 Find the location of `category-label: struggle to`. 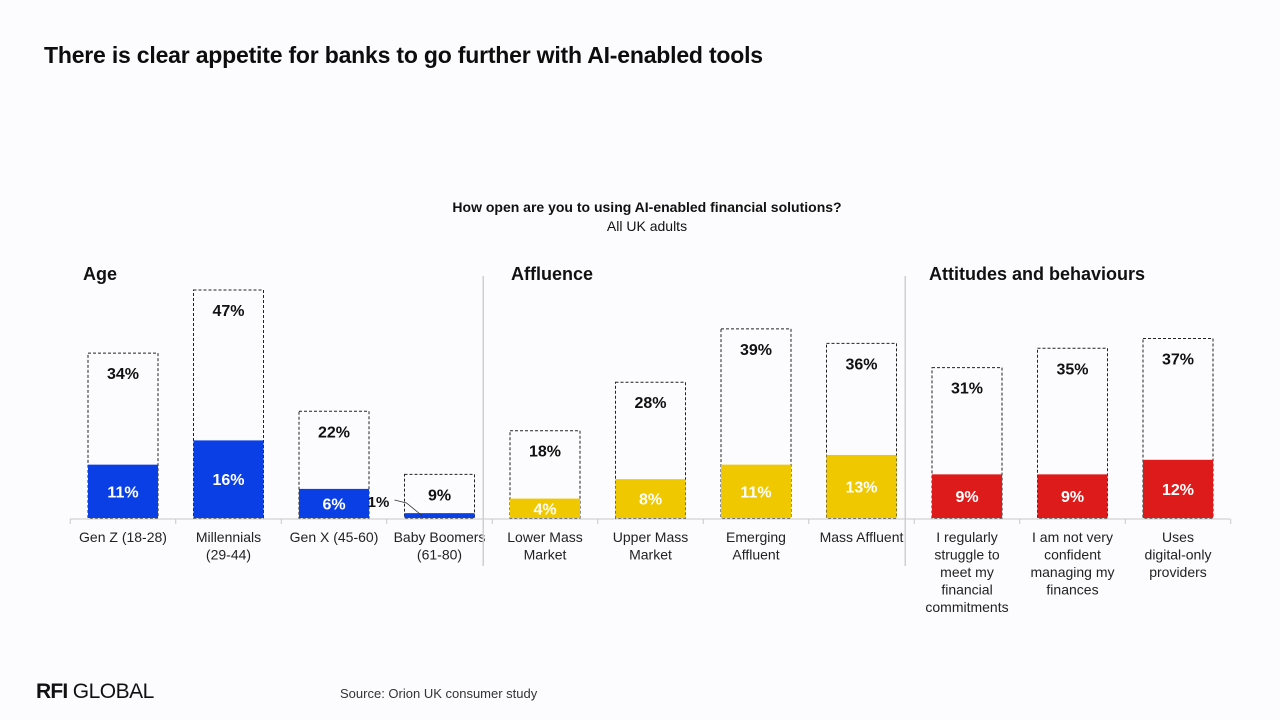

category-label: struggle to is located at coordinates (967, 555).